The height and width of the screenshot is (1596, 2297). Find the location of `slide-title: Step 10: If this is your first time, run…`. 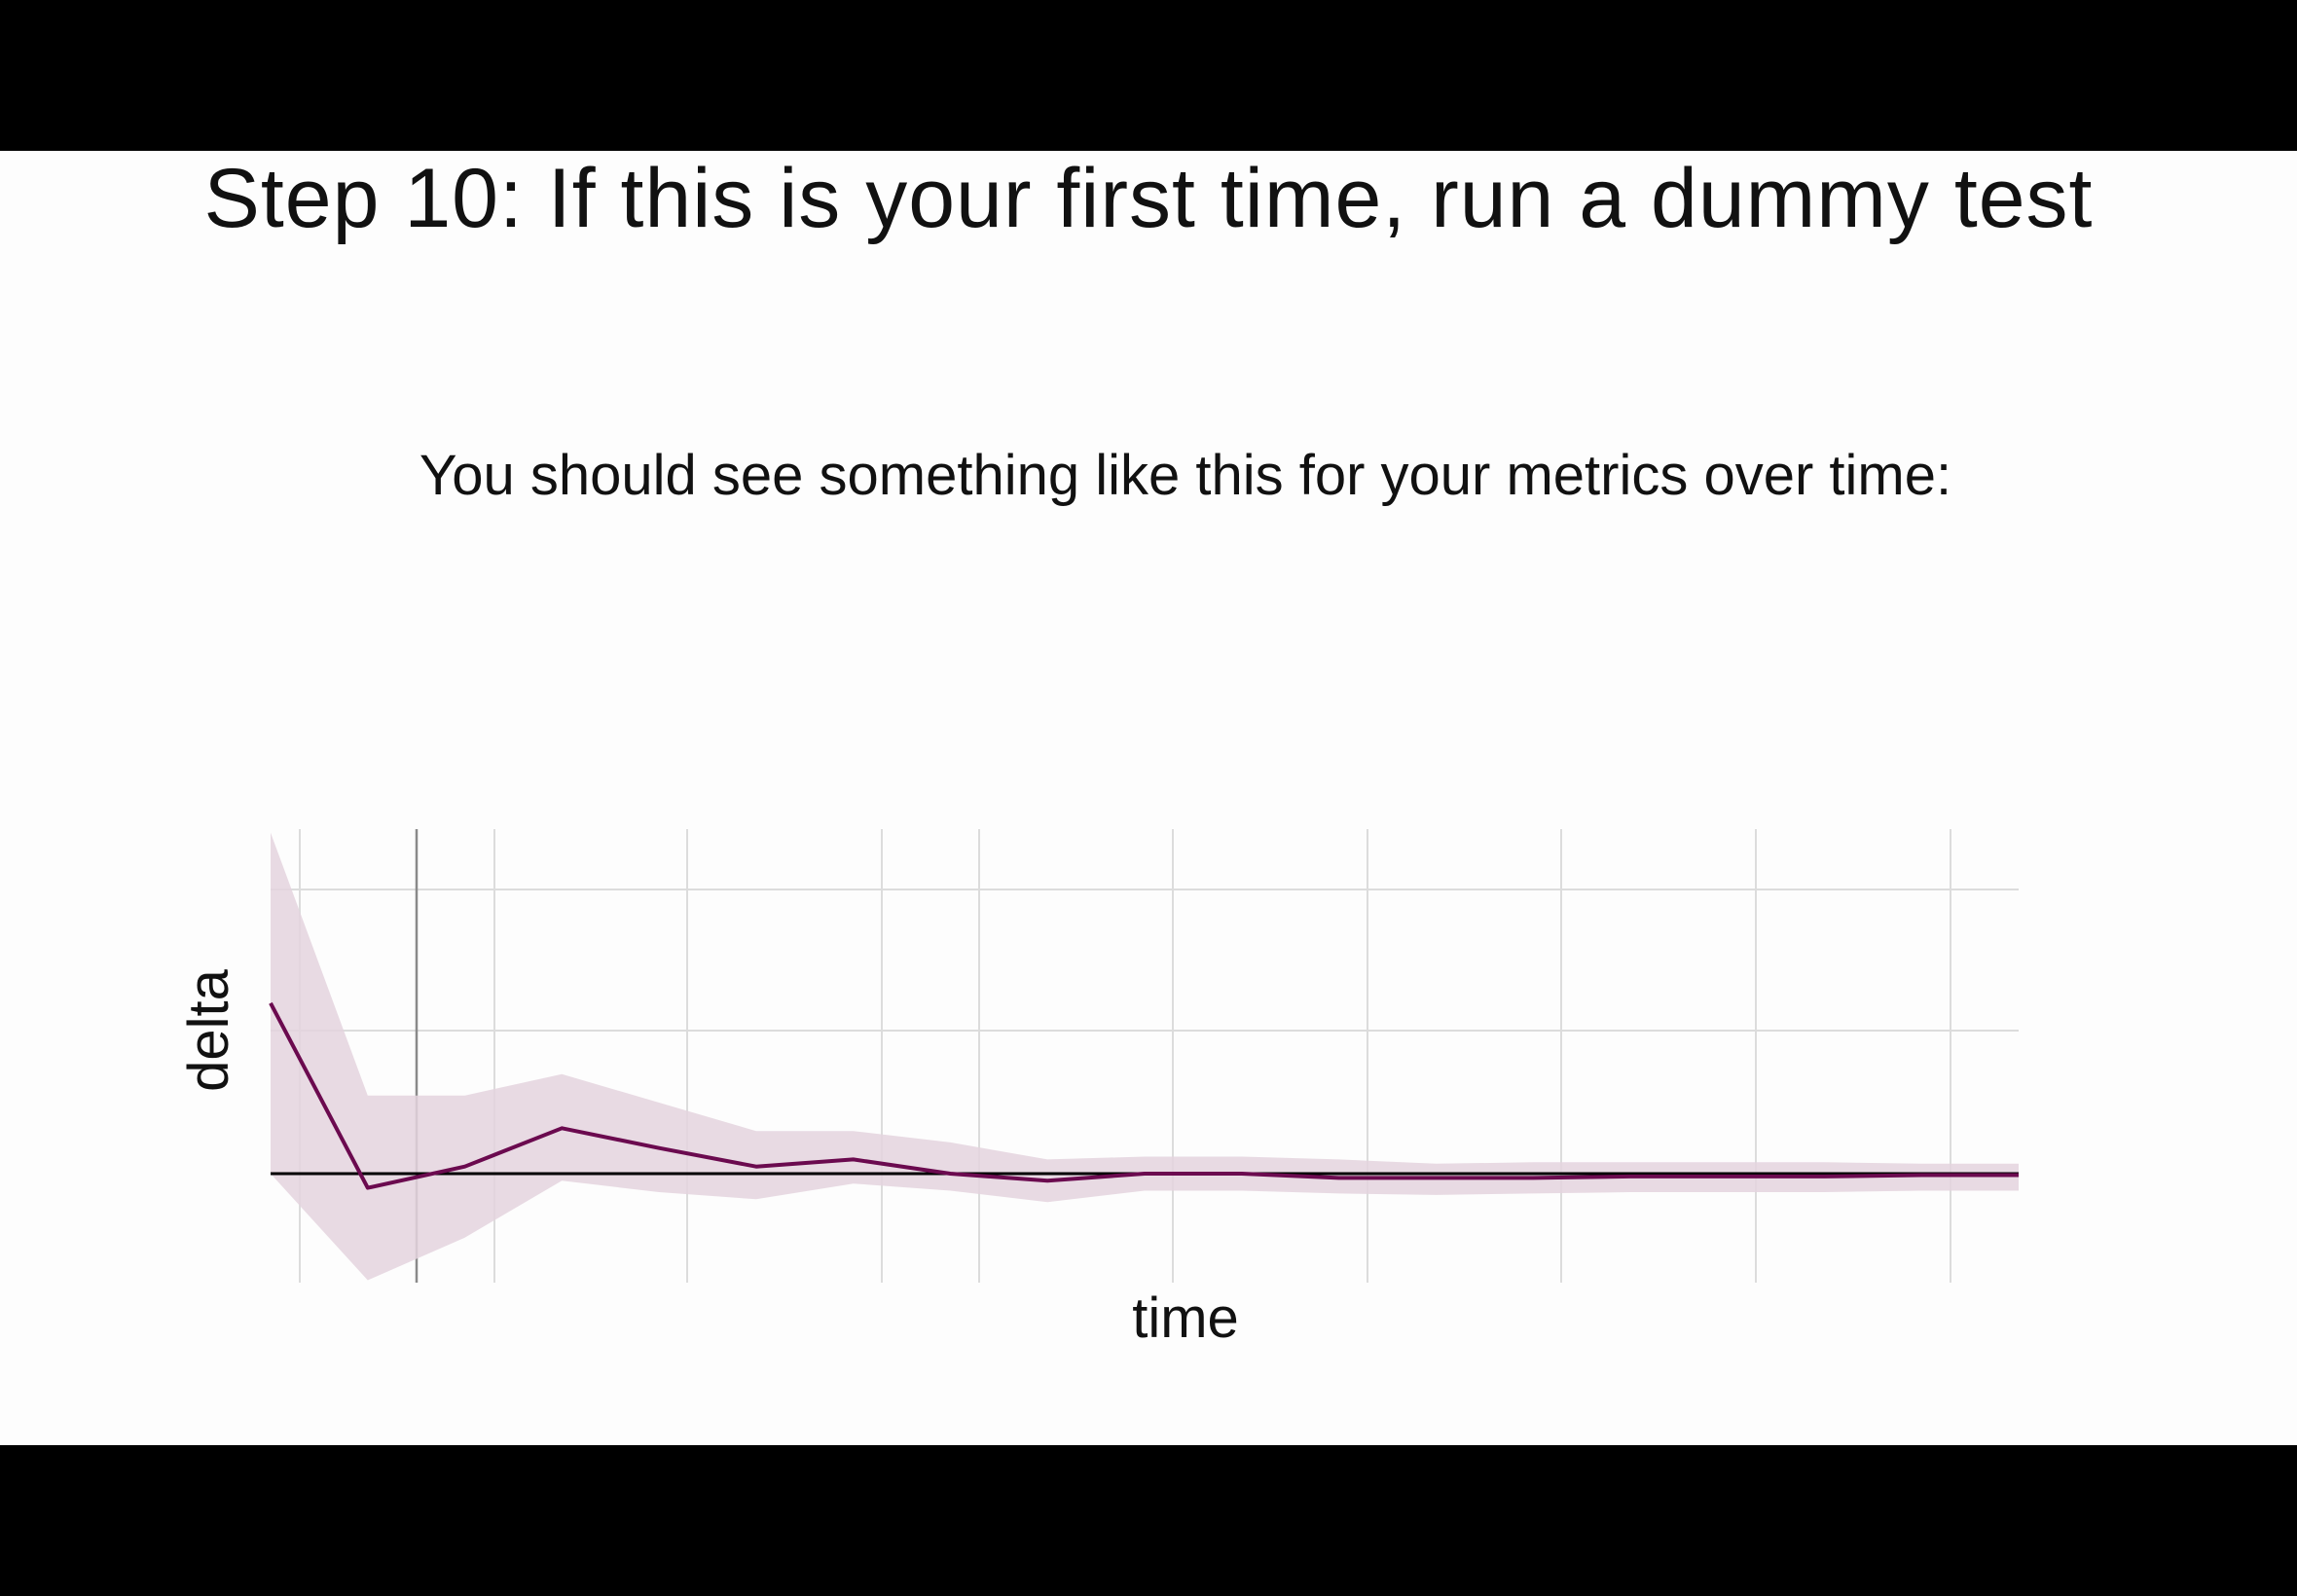

slide-title: Step 10: If this is your first time, run… is located at coordinates (1148, 198).